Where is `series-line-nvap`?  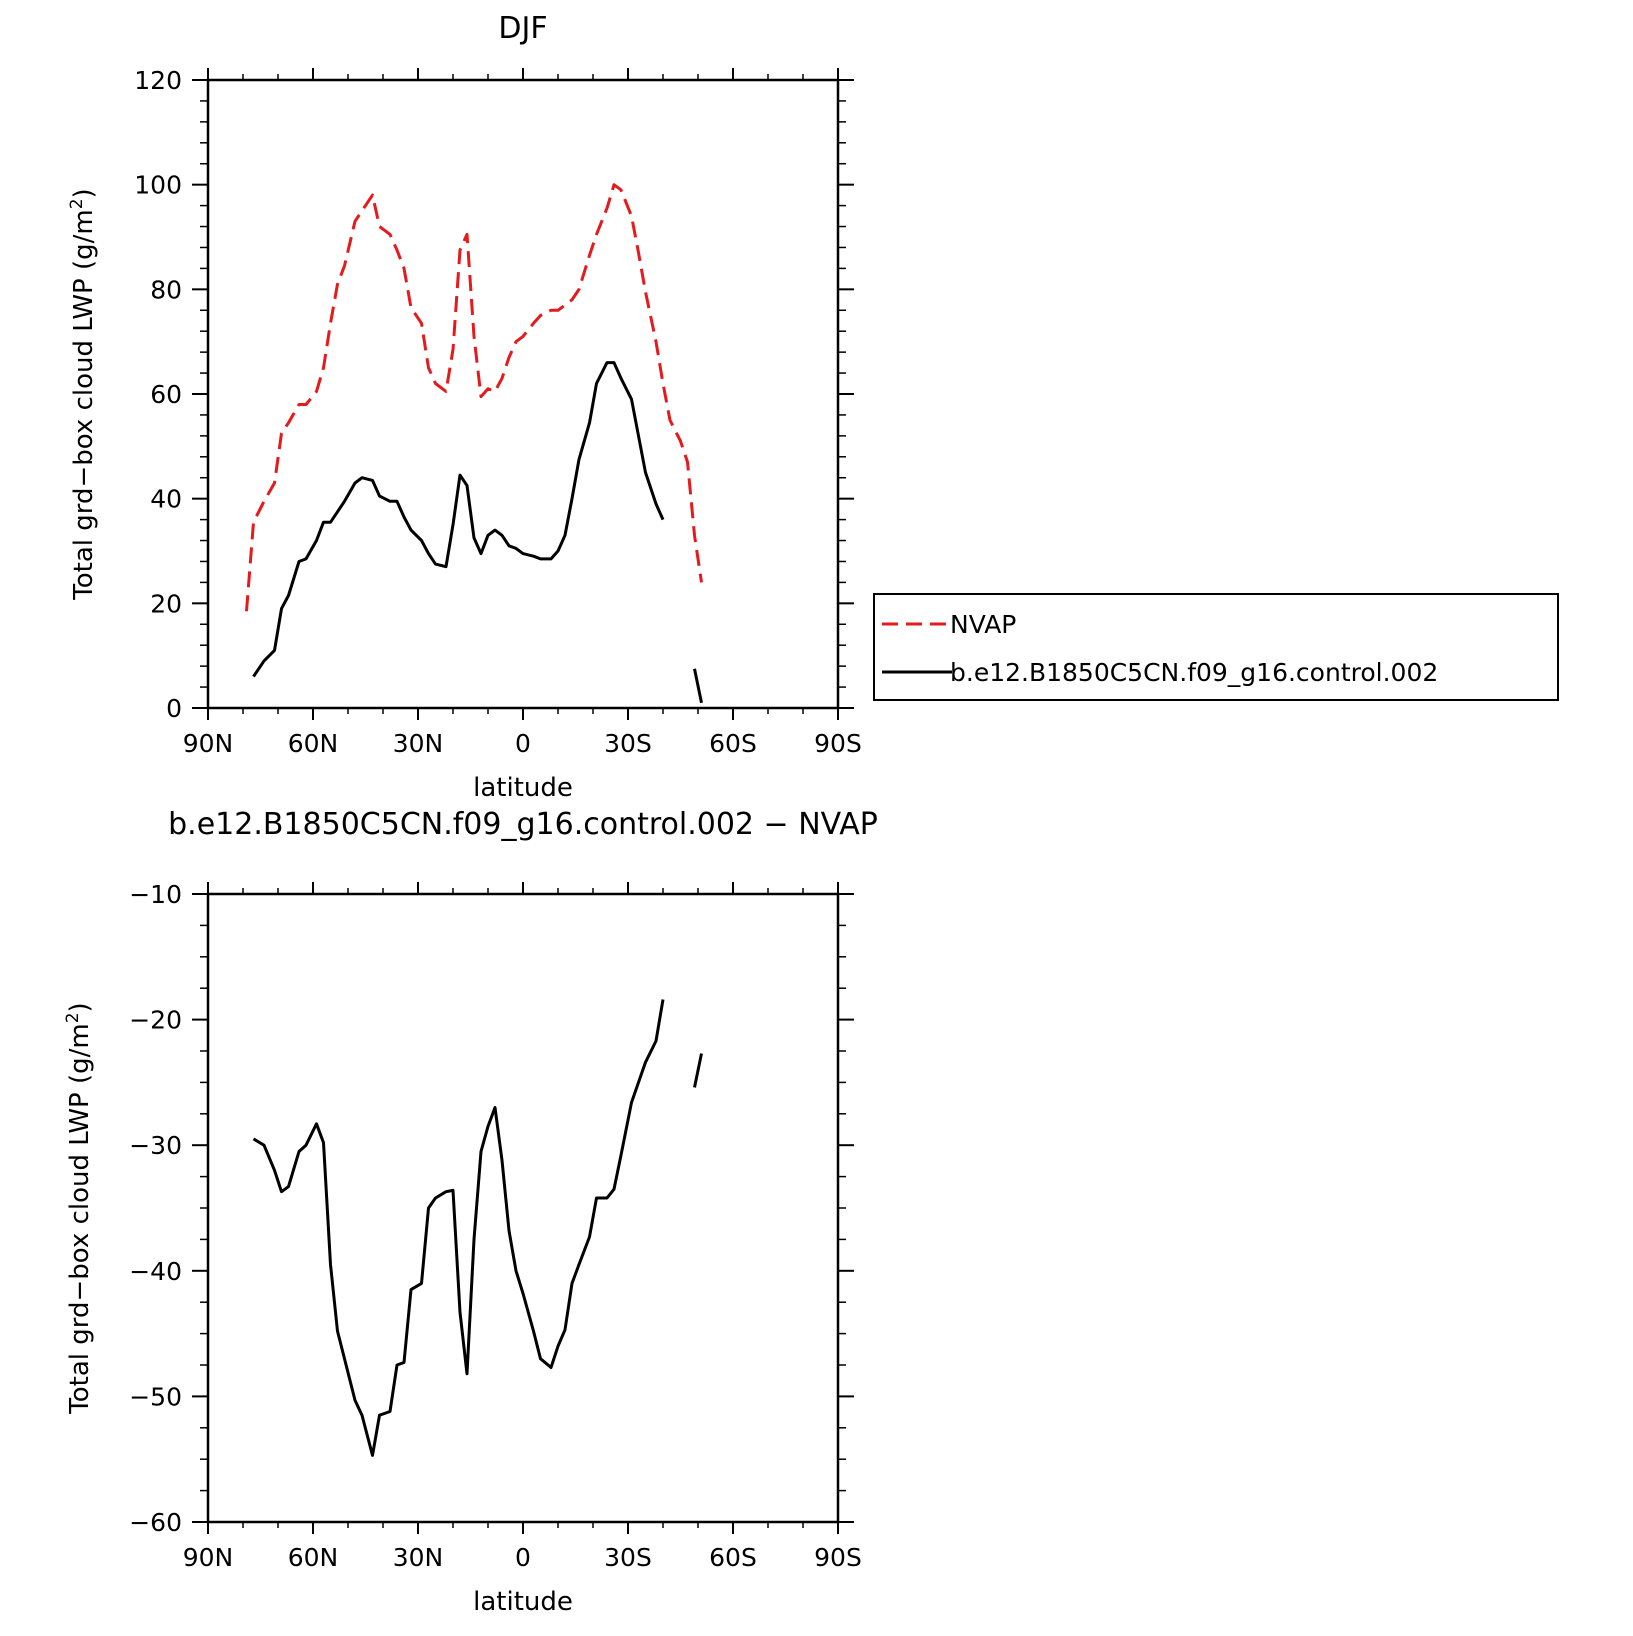 series-line-nvap is located at coordinates (474, 397).